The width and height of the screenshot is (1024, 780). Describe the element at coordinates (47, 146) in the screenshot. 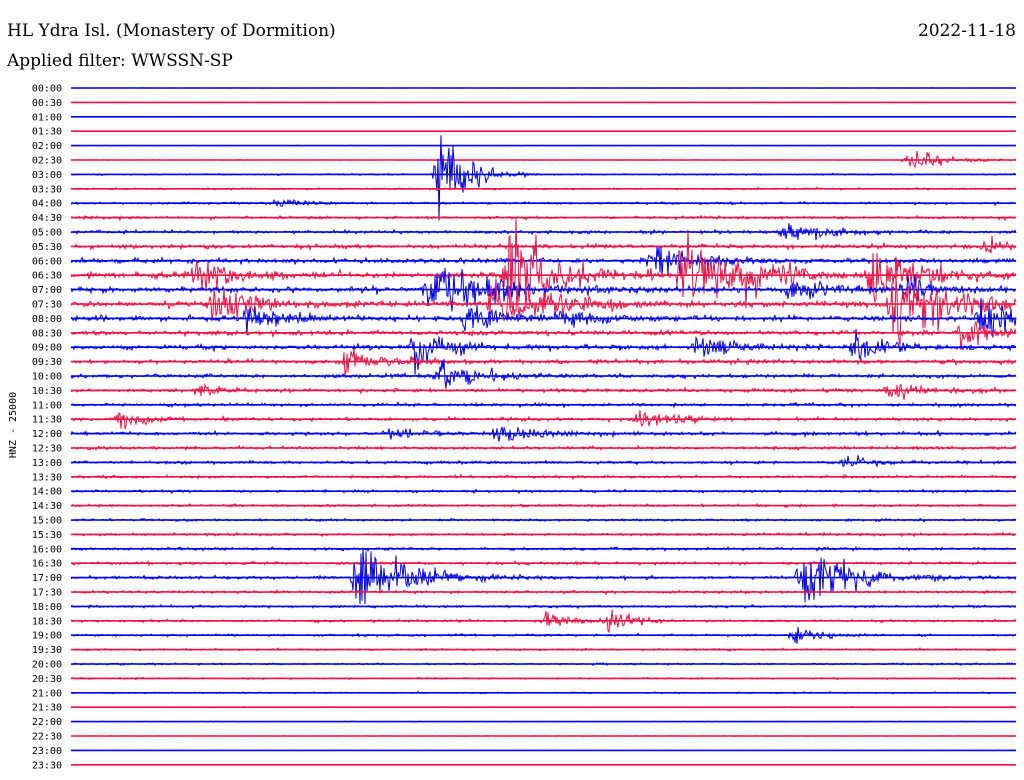

I see `time-tick-label: 02:00` at that location.